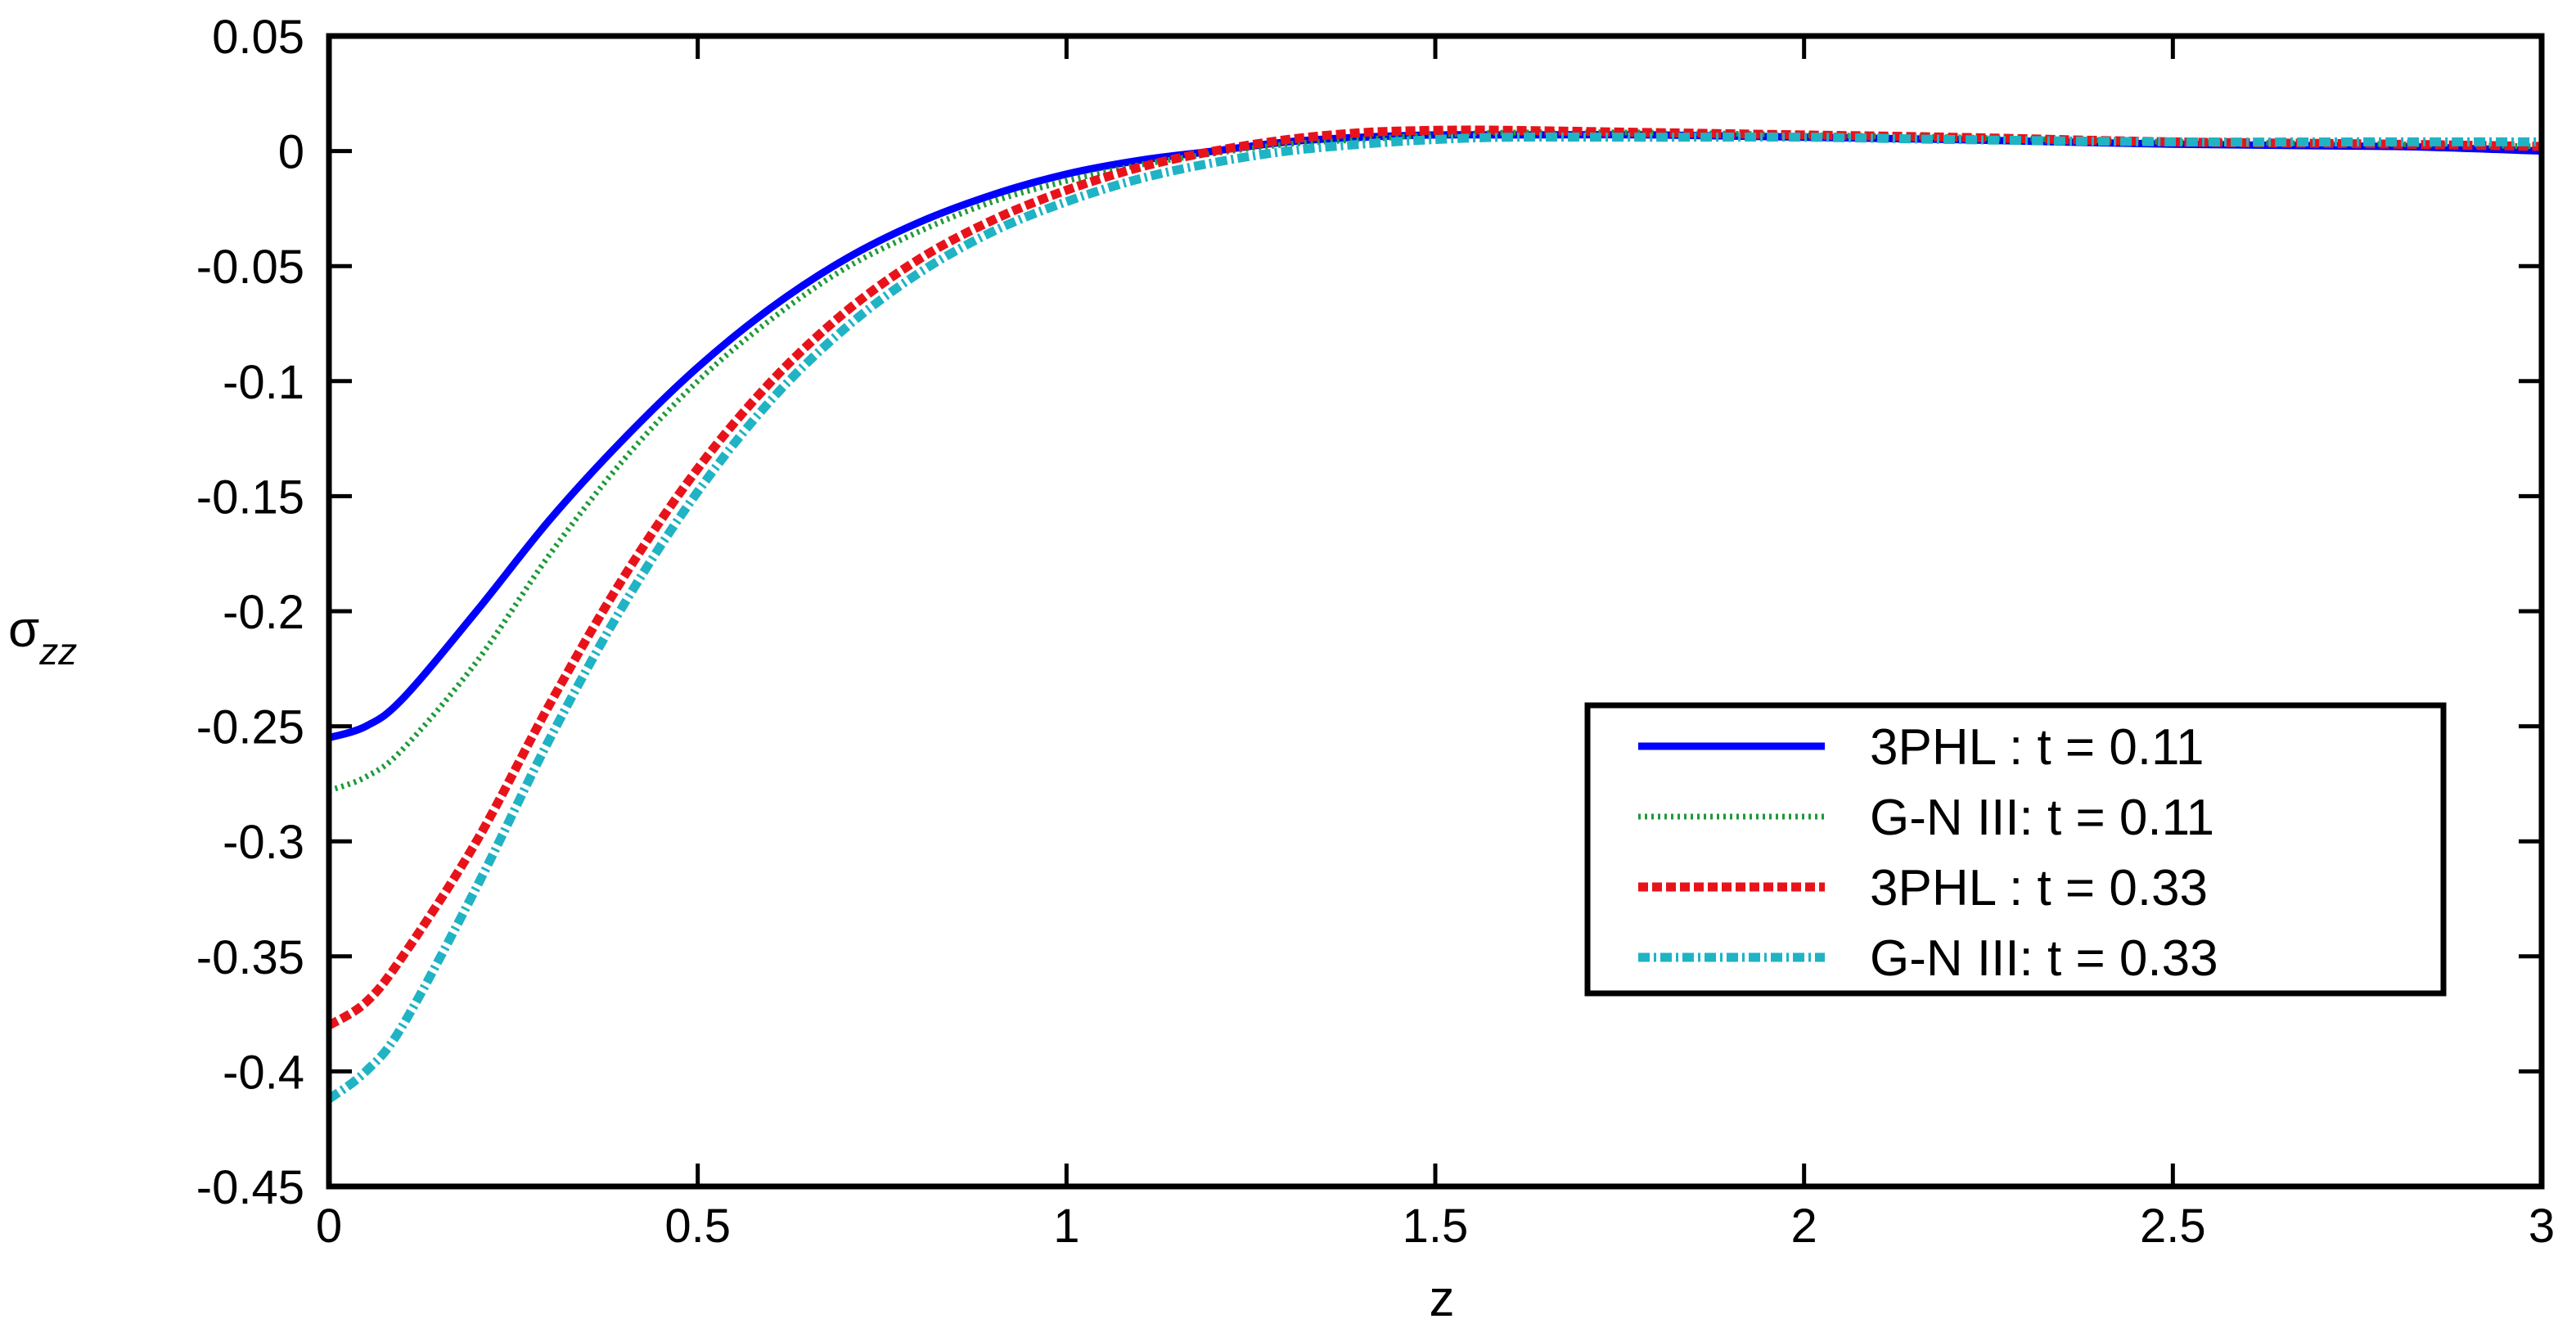 This screenshot has height=1328, width=2576. Describe the element at coordinates (250, 1187) in the screenshot. I see `y-tick-label: -0.45` at that location.